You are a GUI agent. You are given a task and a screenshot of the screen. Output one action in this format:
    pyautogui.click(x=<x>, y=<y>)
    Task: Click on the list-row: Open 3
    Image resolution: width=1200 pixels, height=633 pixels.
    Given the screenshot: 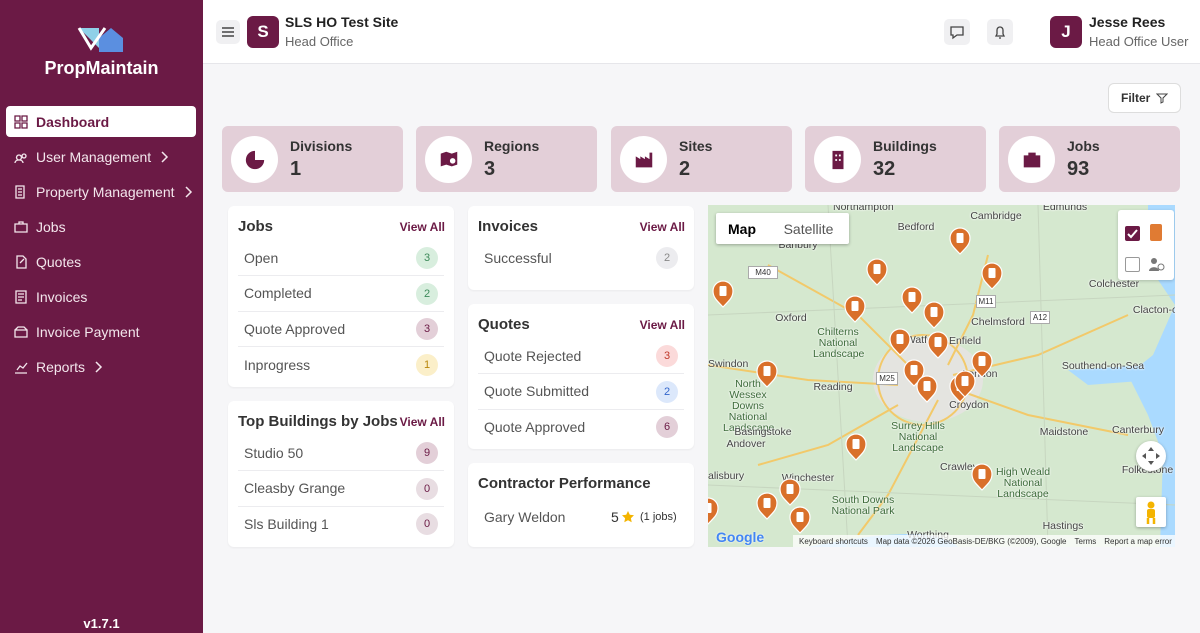 What is the action you would take?
    pyautogui.click(x=341, y=258)
    